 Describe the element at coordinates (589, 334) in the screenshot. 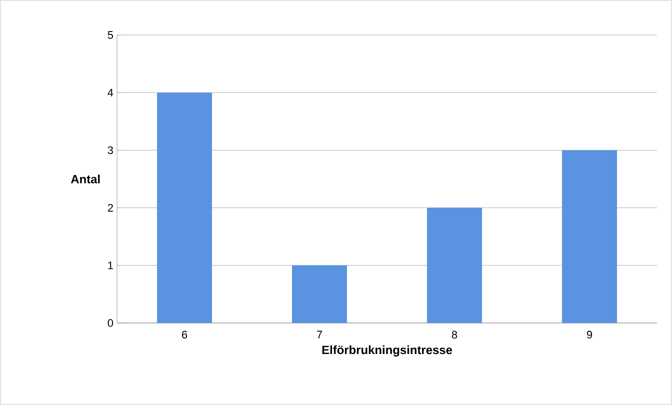

I see `x-tick-label: 9` at that location.